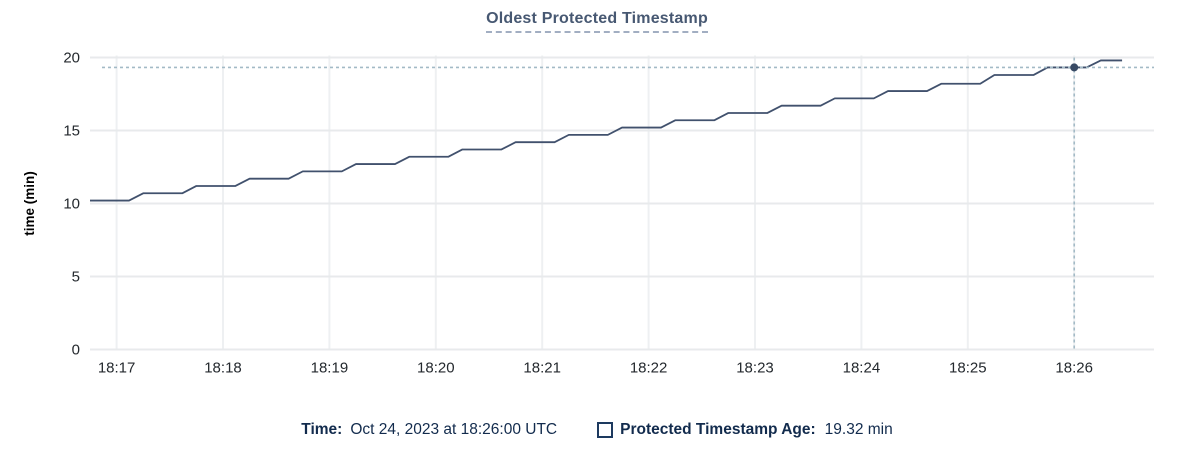  What do you see at coordinates (542, 368) in the screenshot?
I see `x-tick-label: 18:21` at bounding box center [542, 368].